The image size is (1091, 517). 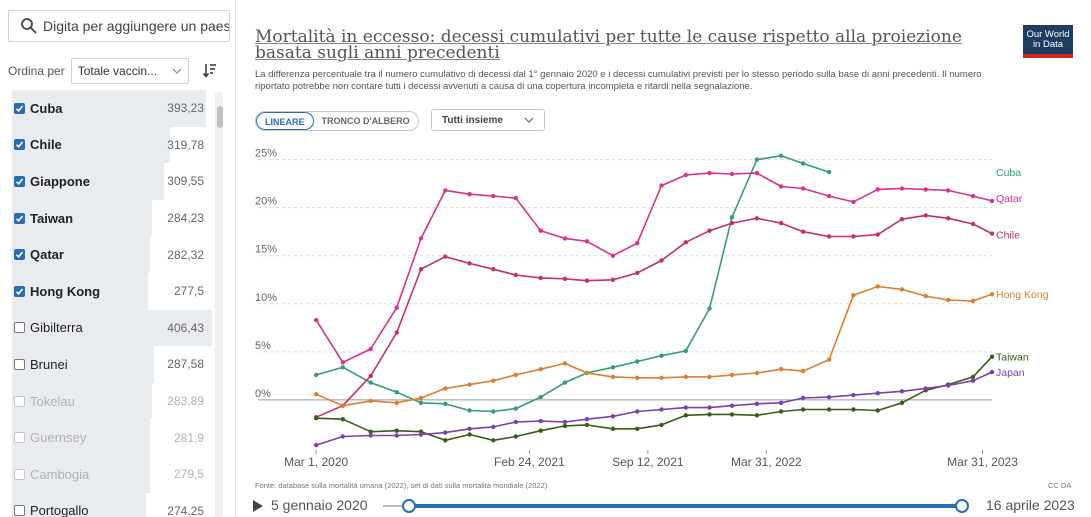 What do you see at coordinates (112, 504) in the screenshot?
I see `entity-row: Portogallo 274,25` at bounding box center [112, 504].